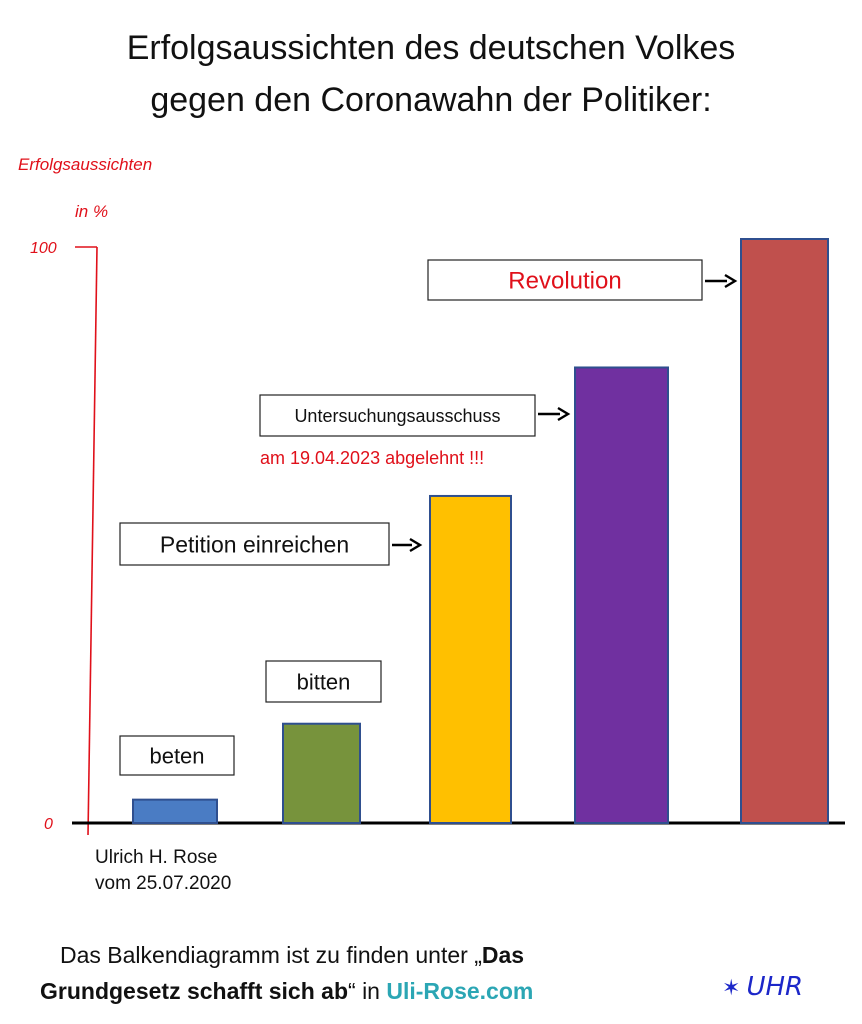 The height and width of the screenshot is (1024, 862). I want to click on footer-text-1: Das Balkendiagramm ist zu finden unter „, so click(271, 955).